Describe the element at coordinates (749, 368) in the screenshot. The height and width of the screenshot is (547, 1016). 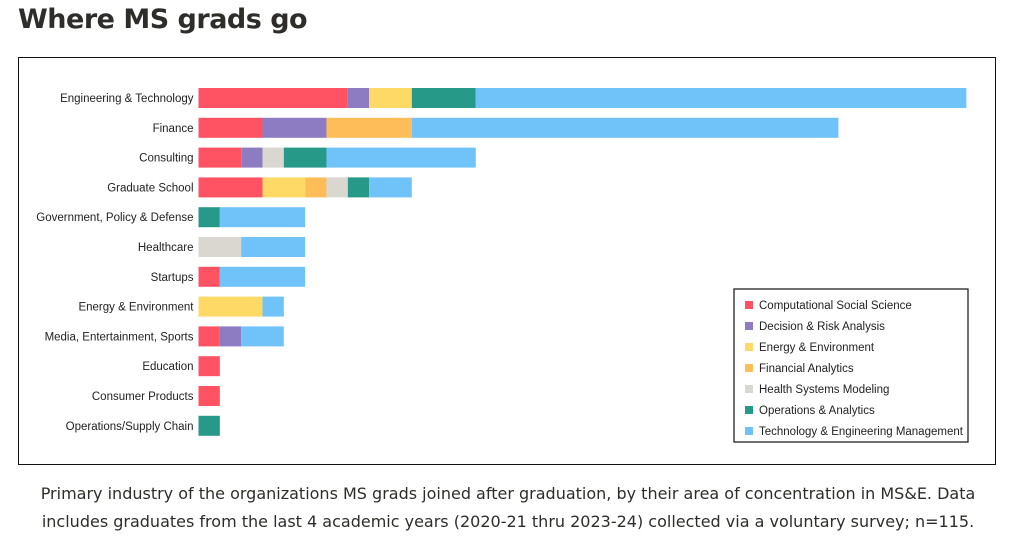
I see `legend-swatch-financial-analytics` at that location.